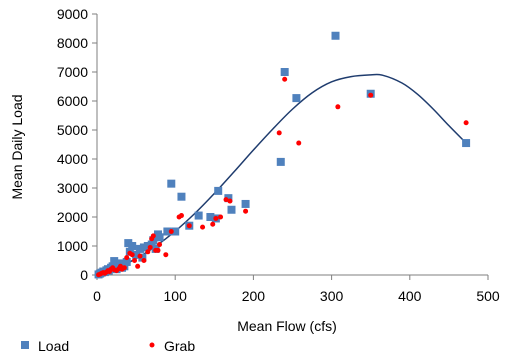 Image resolution: width=507 pixels, height=360 pixels. Describe the element at coordinates (72, 130) in the screenshot. I see `y-tick-label: 5000` at that location.